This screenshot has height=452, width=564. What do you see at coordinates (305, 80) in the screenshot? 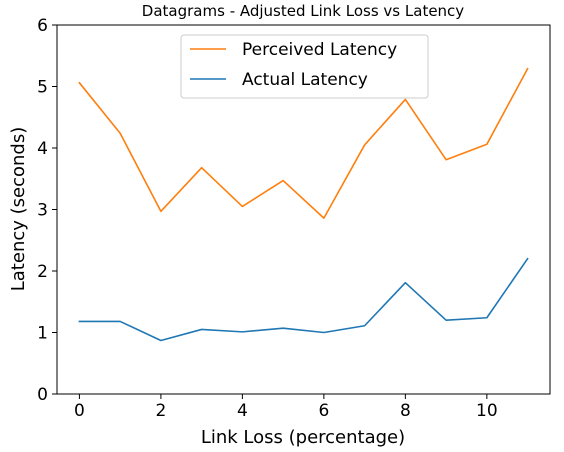
I see `legend-label-2: Actual Latency` at bounding box center [305, 80].